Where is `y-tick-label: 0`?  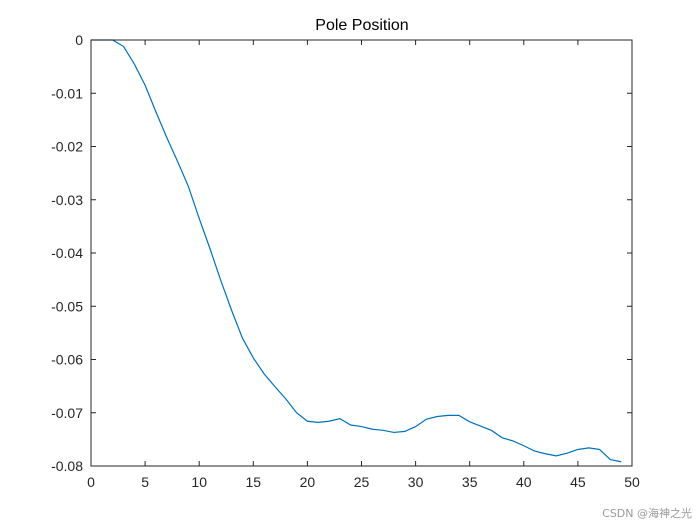
y-tick-label: 0 is located at coordinates (79, 40).